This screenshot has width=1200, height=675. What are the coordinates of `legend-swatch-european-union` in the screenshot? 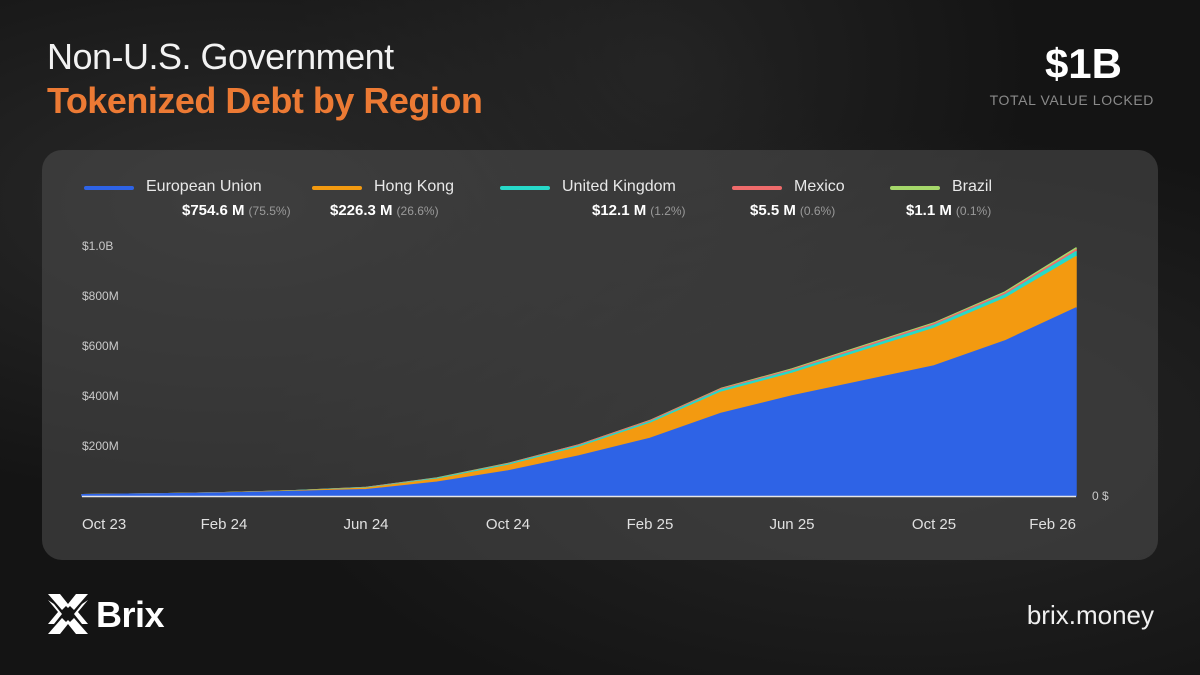 It's located at (109, 188).